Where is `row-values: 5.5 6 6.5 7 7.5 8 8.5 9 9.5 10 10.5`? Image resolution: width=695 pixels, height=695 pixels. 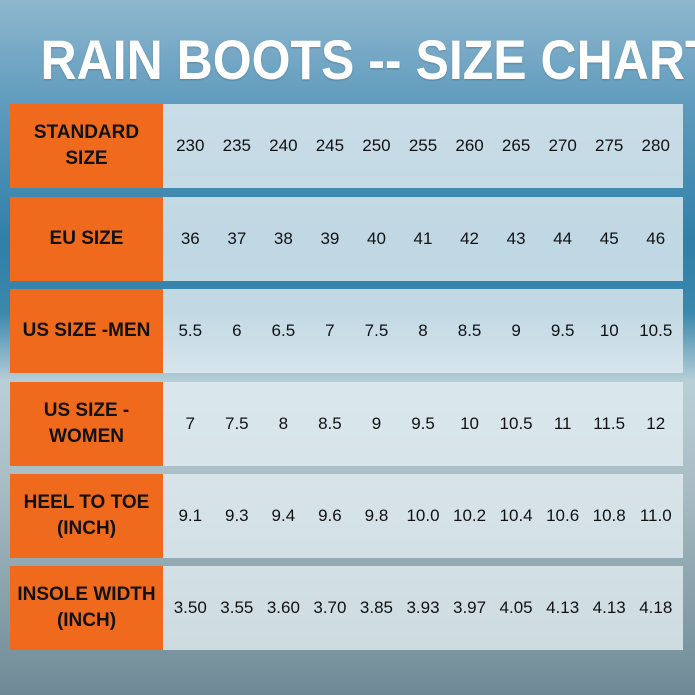 row-values: 5.5 6 6.5 7 7.5 8 8.5 9 9.5 10 10.5 is located at coordinates (423, 331).